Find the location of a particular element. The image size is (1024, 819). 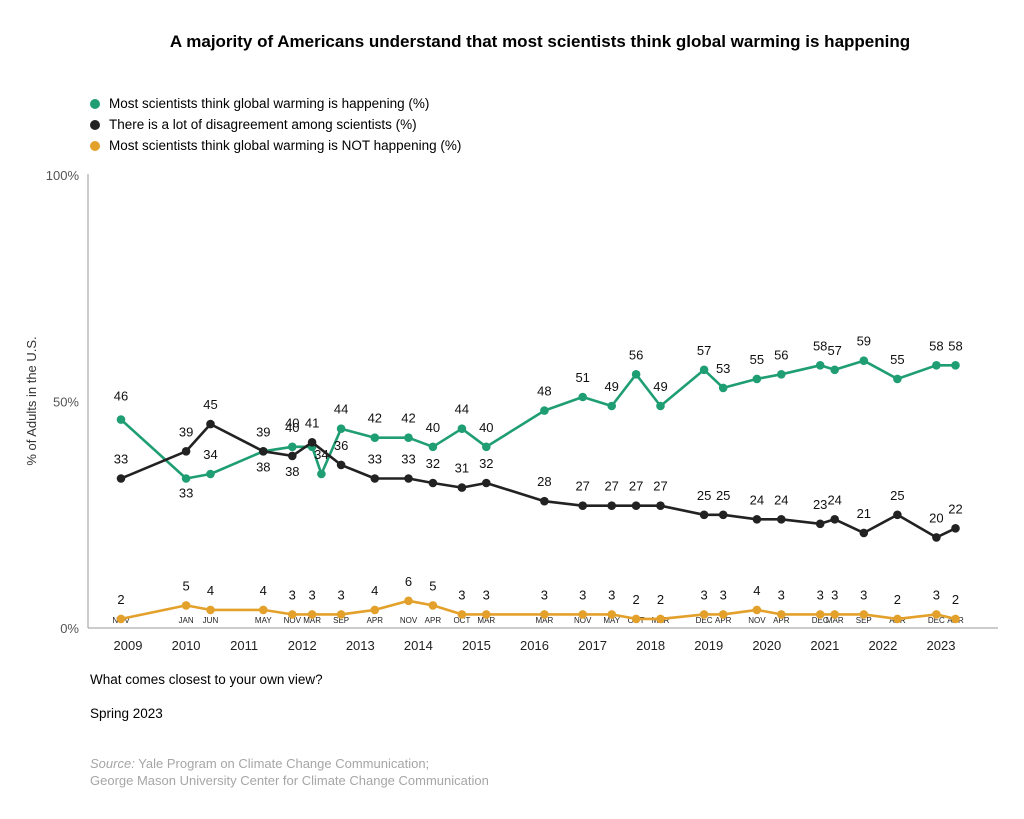

data-label: 57 is located at coordinates (704, 350).